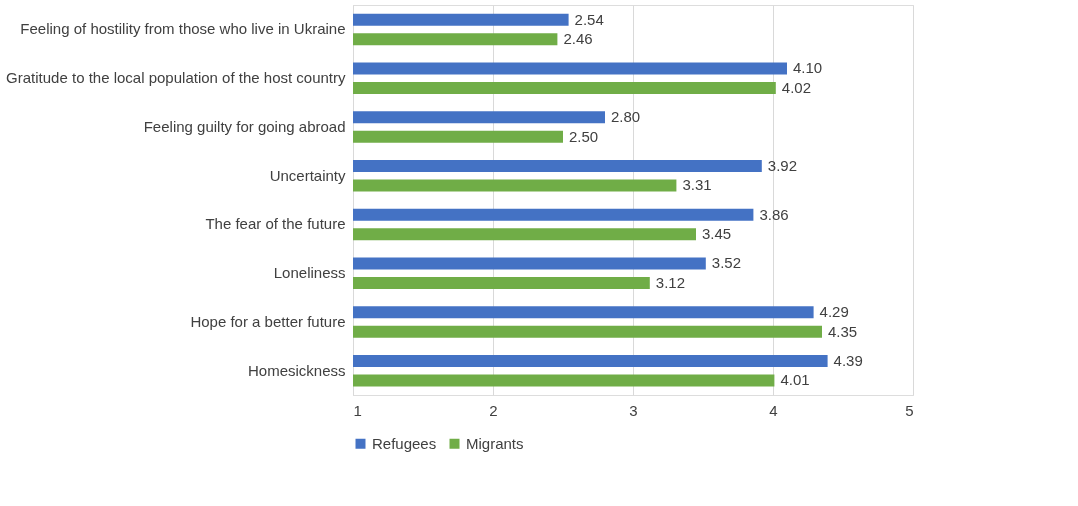  Describe the element at coordinates (795, 380) in the screenshot. I see `data-label: 4.01` at that location.